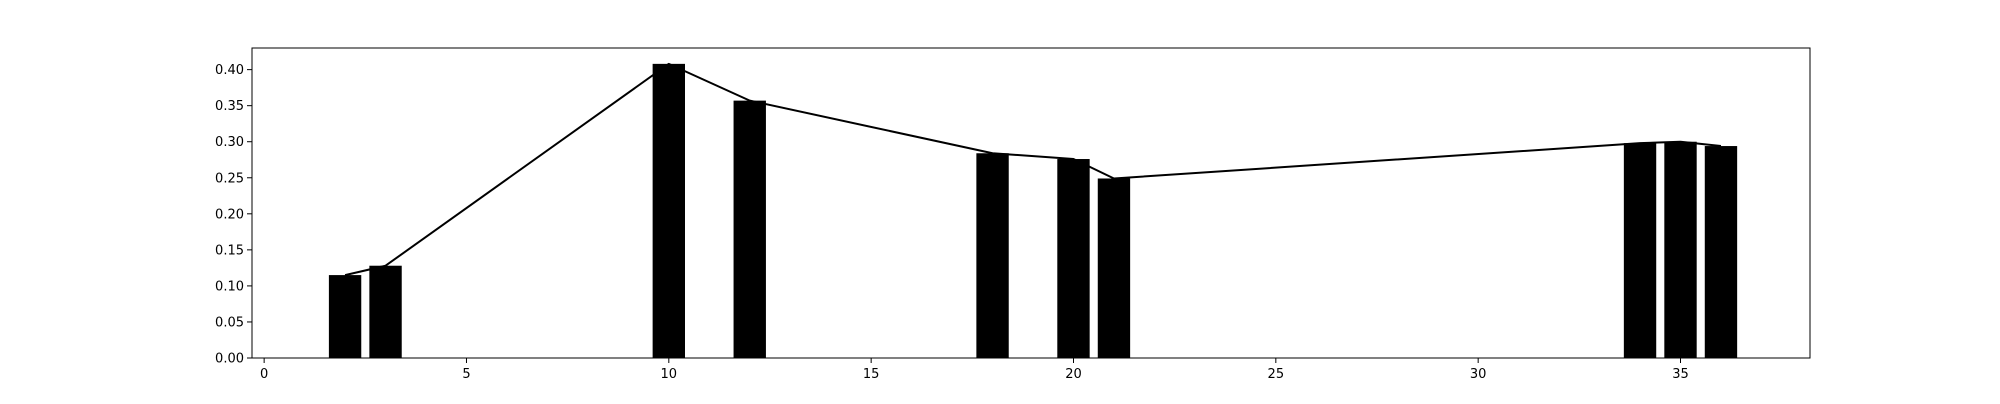 This screenshot has width=2000, height=404. Describe the element at coordinates (229, 214) in the screenshot. I see `y-tick-label: 0.20` at that location.